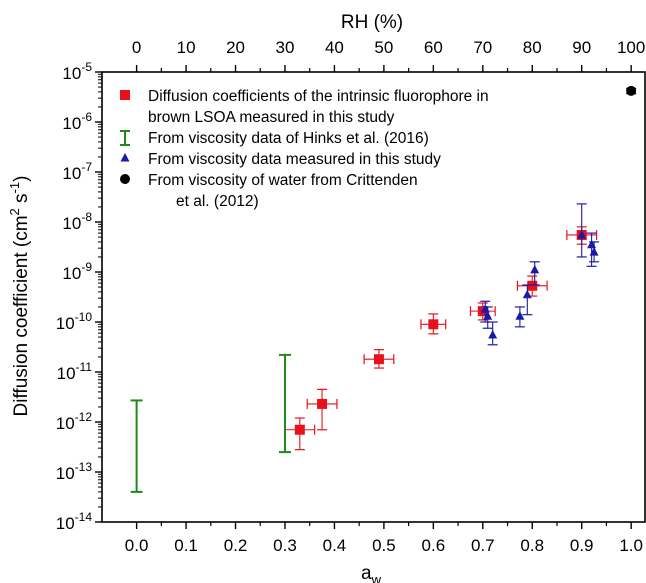  I want to click on legend-label: et al. (2012), so click(217, 201).